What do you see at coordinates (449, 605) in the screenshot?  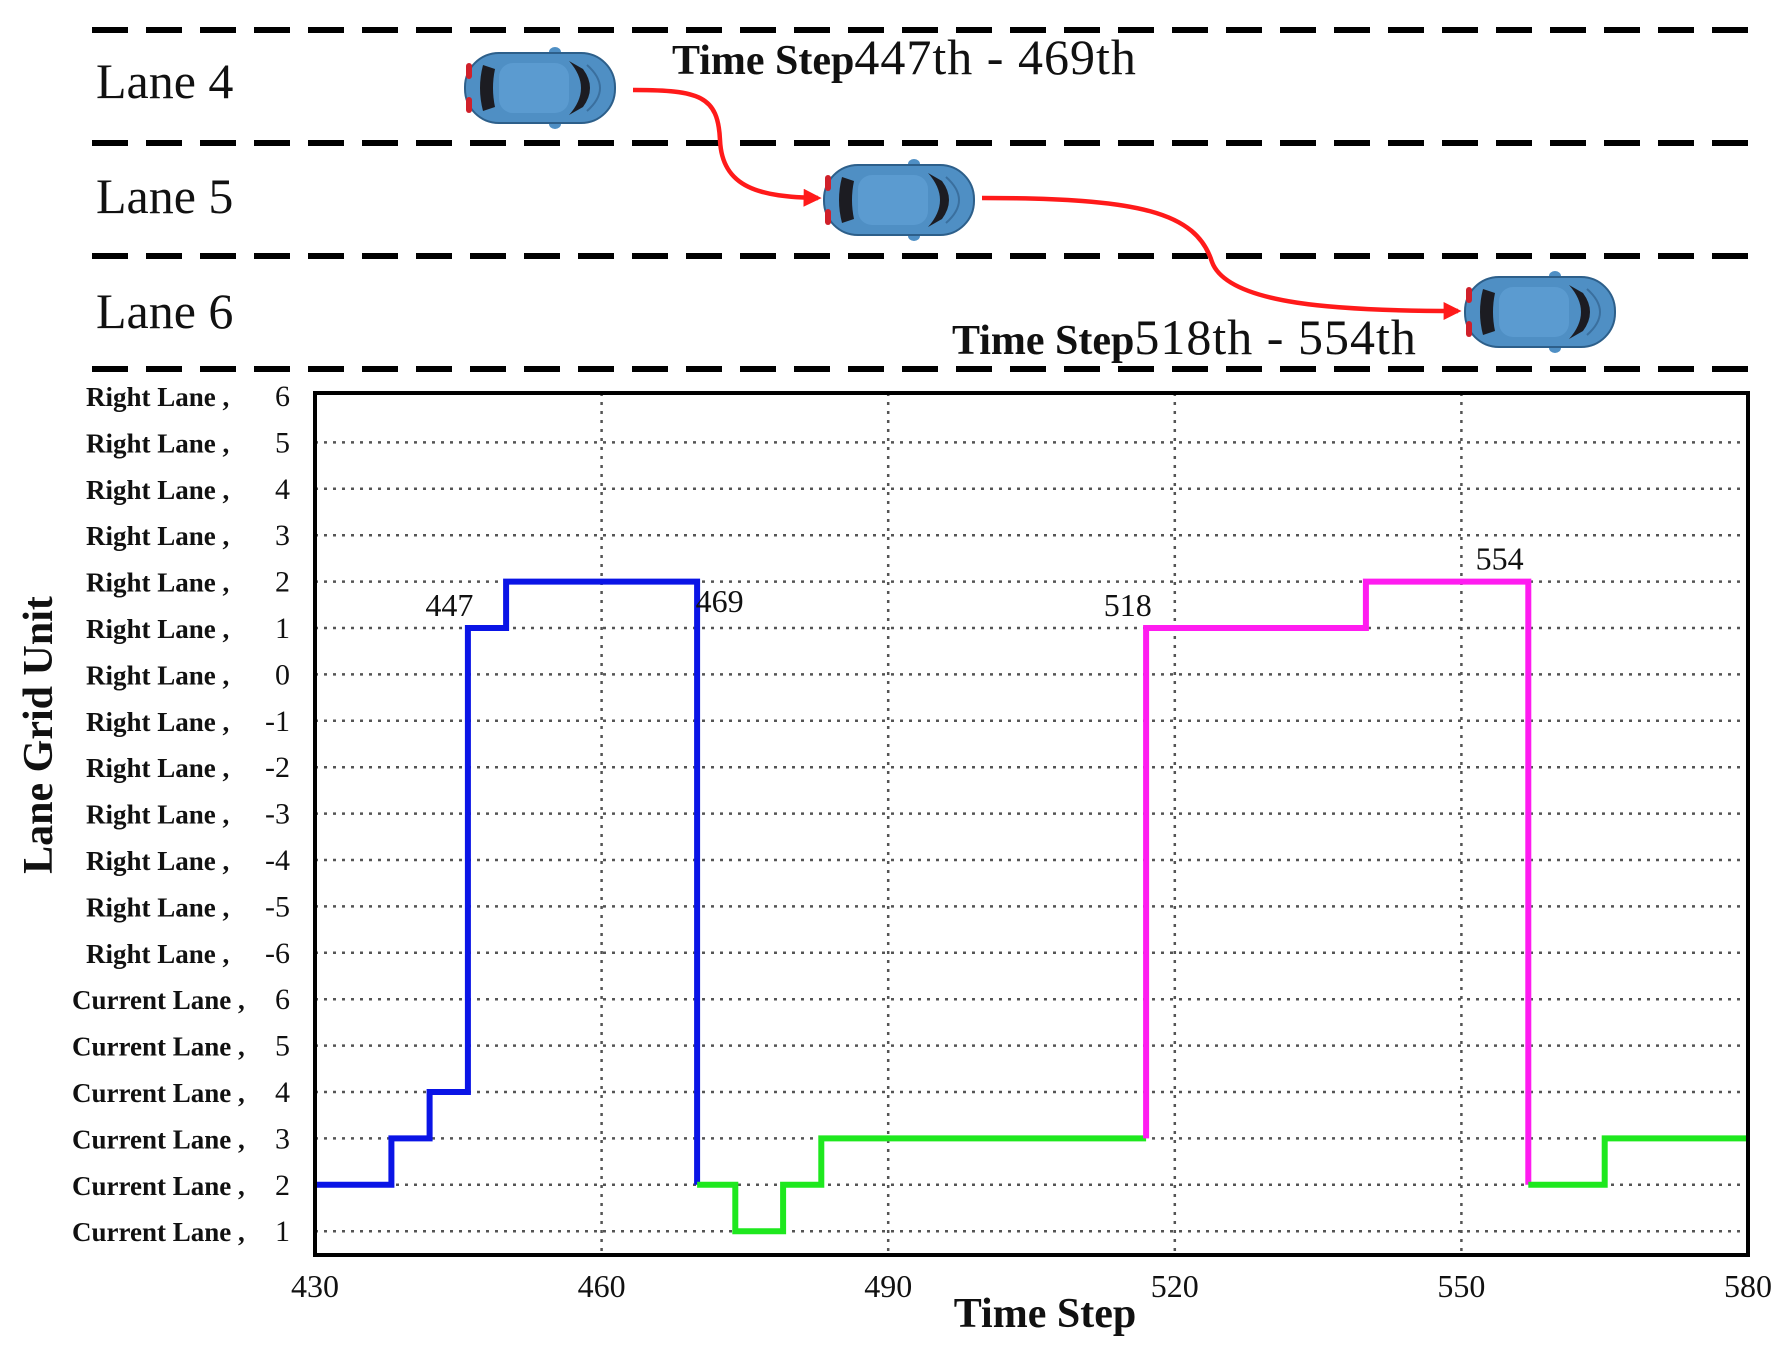 I see `data-annotation: 447` at bounding box center [449, 605].